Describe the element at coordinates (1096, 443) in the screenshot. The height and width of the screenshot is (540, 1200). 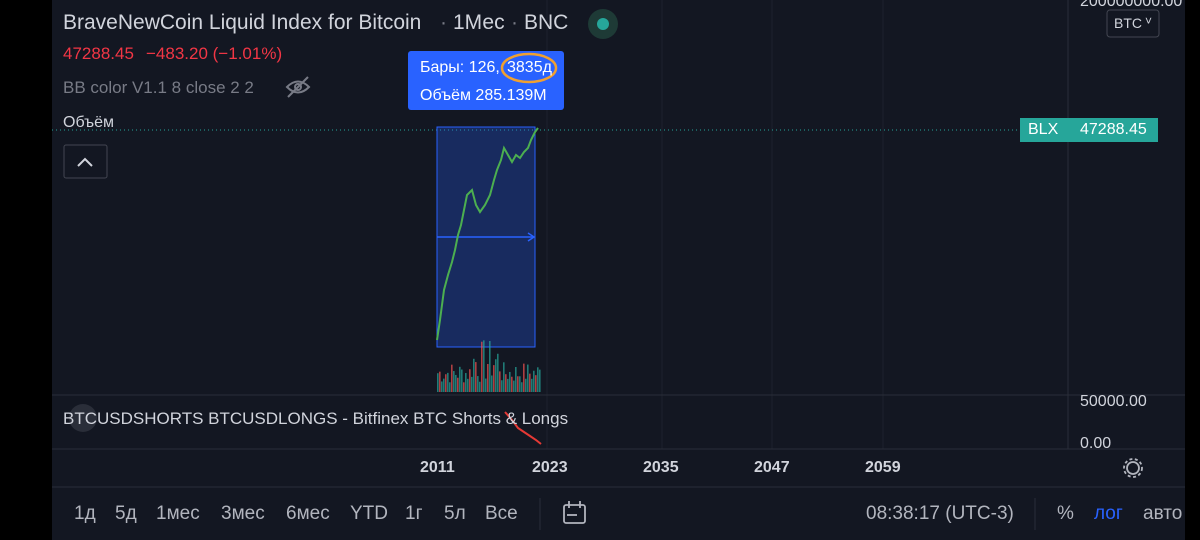
I see `lower-axis-bottom: 0.00` at that location.